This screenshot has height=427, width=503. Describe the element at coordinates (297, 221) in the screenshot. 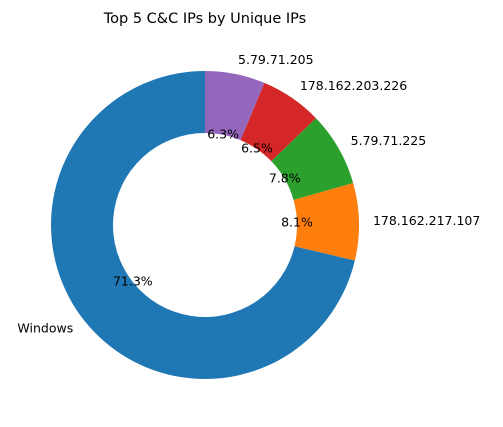

I see `pct-label-178-162-217-107: 8.1%` at that location.